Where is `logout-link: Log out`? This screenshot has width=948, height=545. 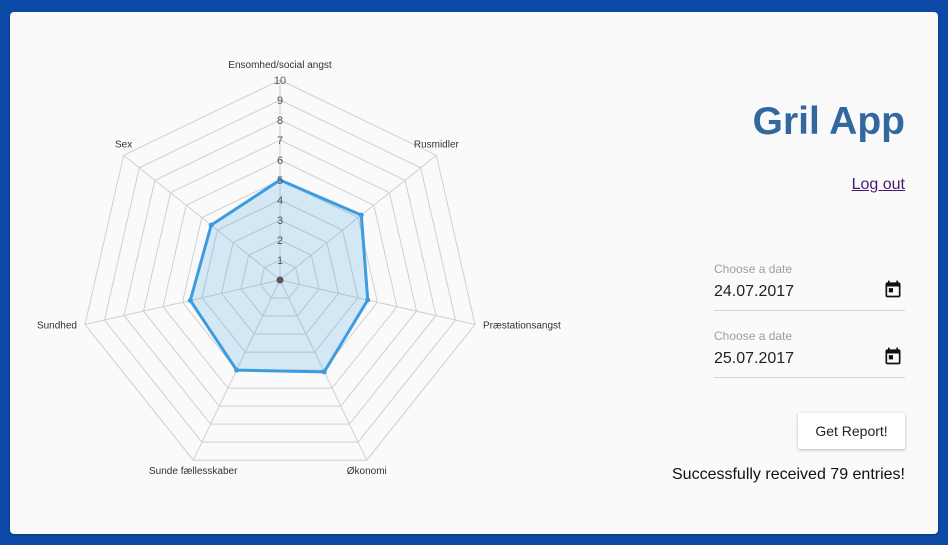 logout-link: Log out is located at coordinates (878, 184).